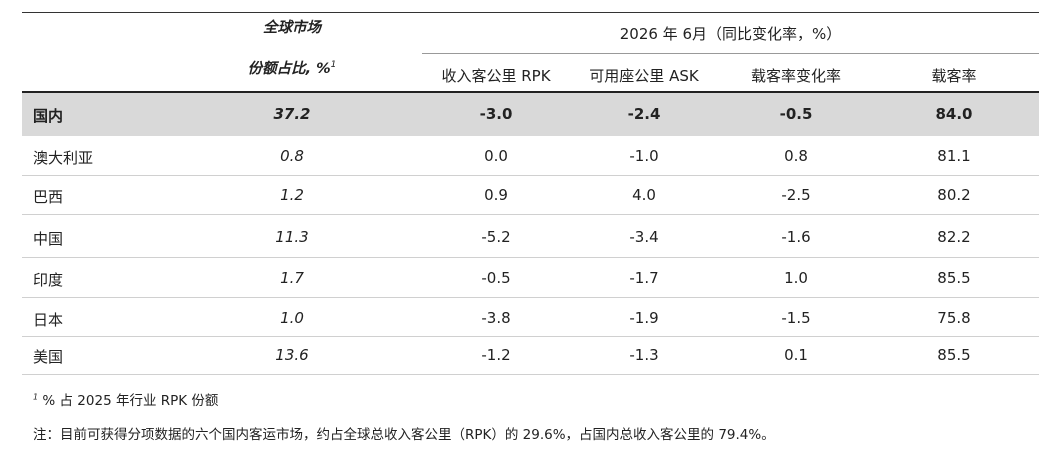 Image resolution: width=1062 pixels, height=450 pixels. Describe the element at coordinates (530, 12) in the screenshot. I see `table-top-rule` at that location.